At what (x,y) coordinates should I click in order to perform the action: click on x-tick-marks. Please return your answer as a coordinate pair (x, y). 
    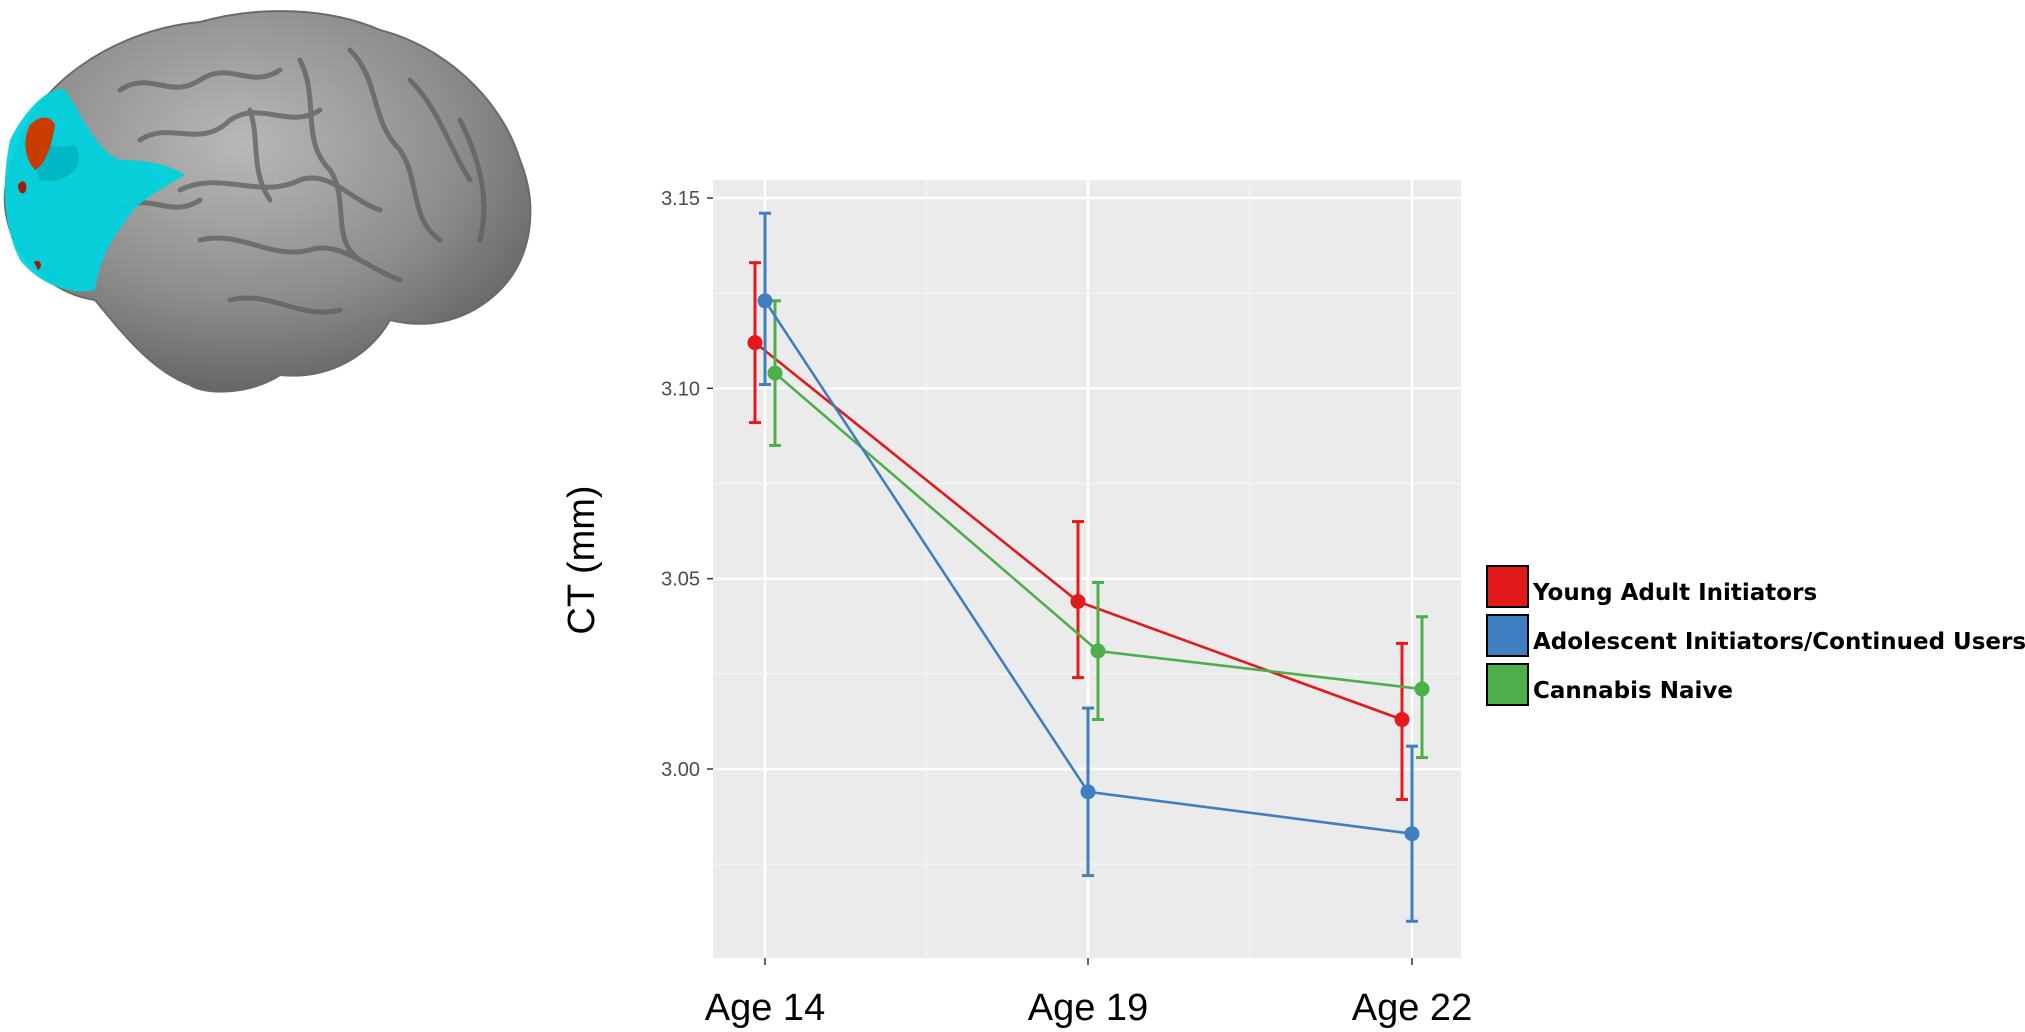
    Looking at the image, I should click on (1088, 961).